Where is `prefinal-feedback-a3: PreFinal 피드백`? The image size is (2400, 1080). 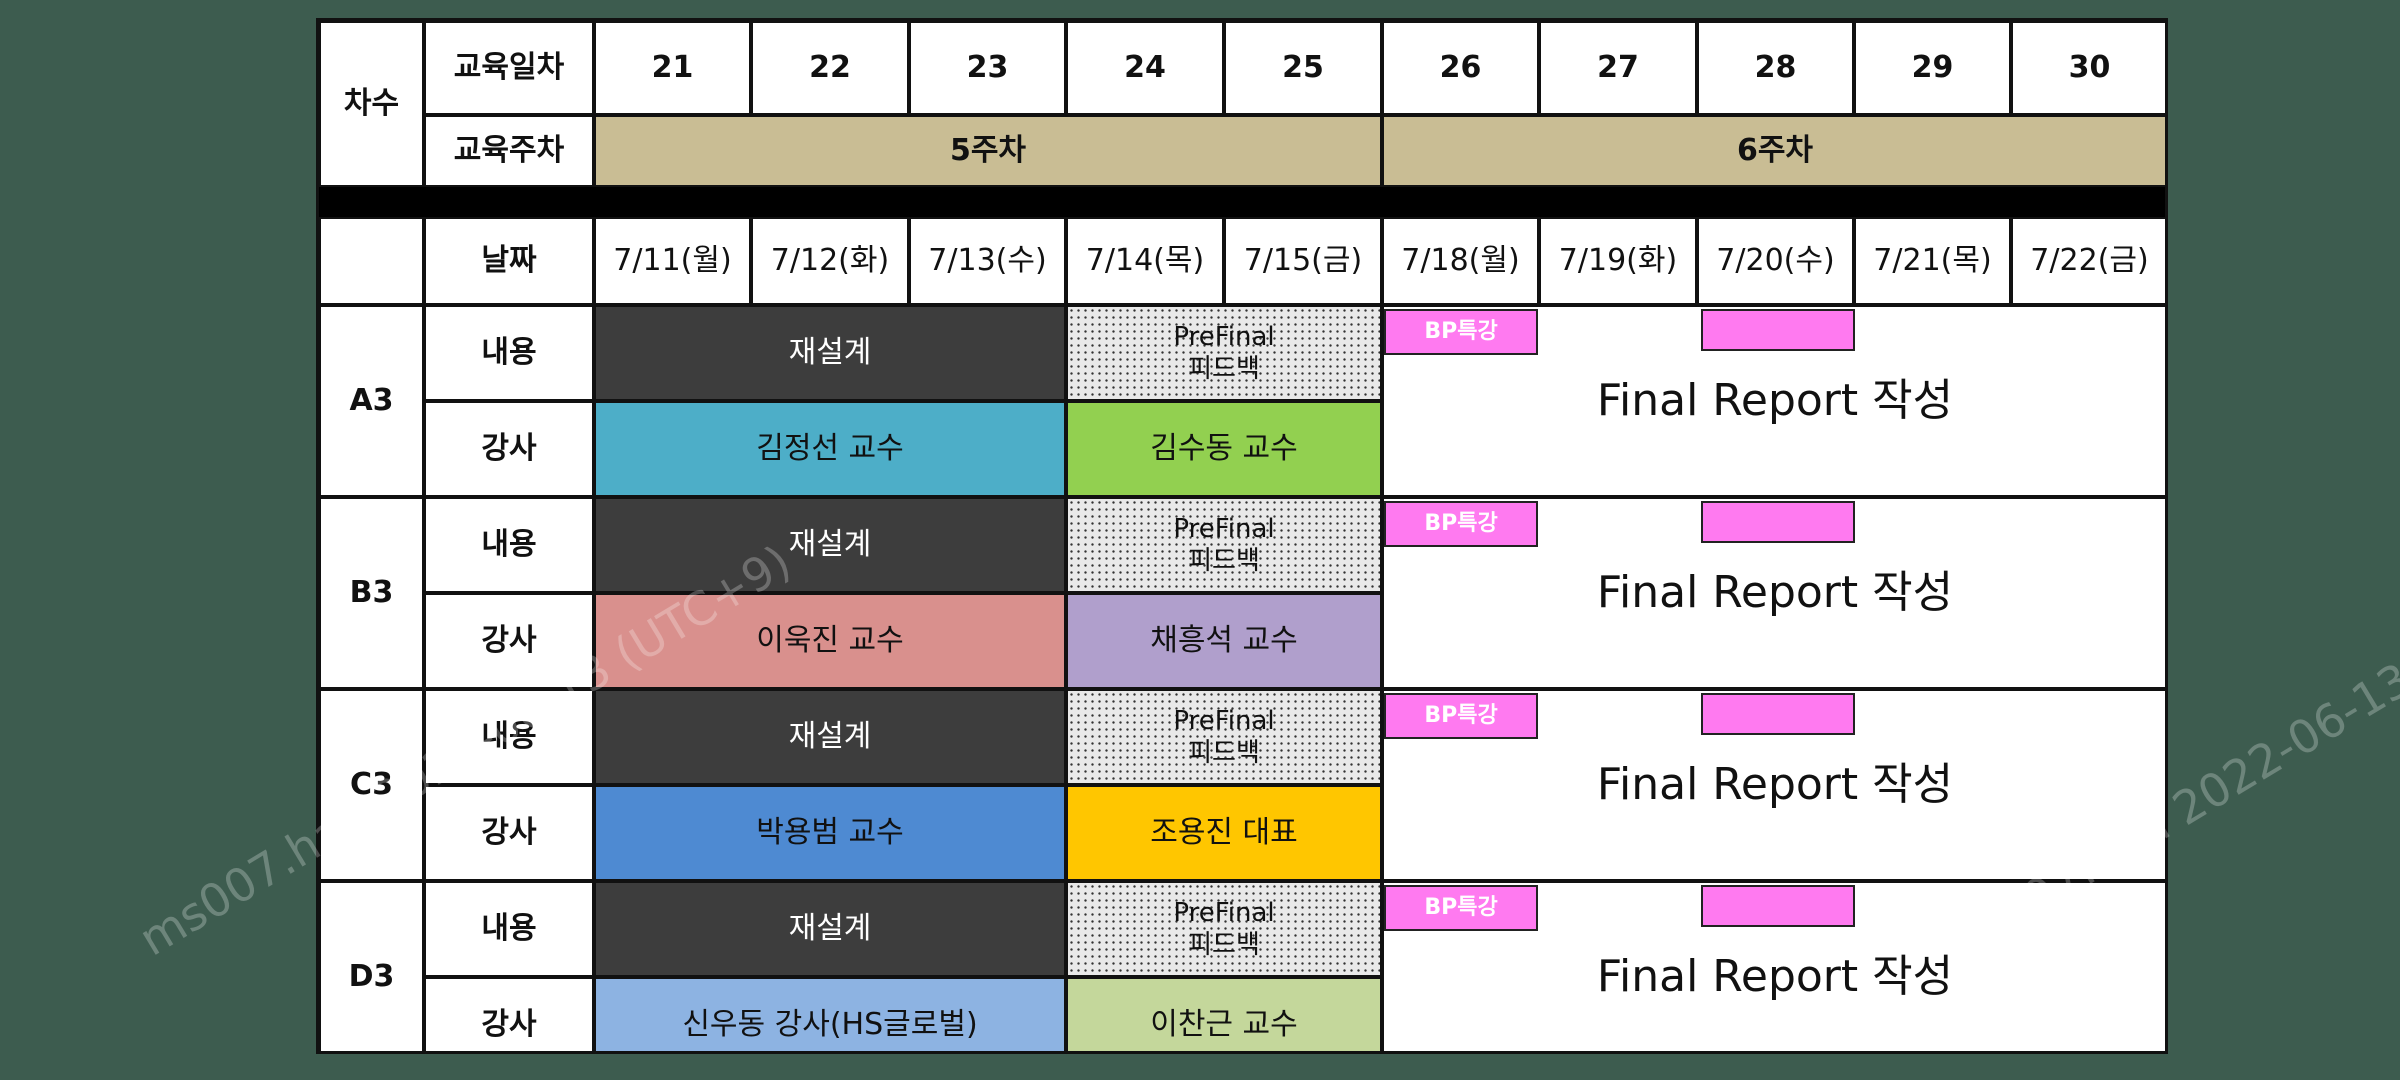
prefinal-feedback-a3: PreFinal 피드백 is located at coordinates (1224, 353).